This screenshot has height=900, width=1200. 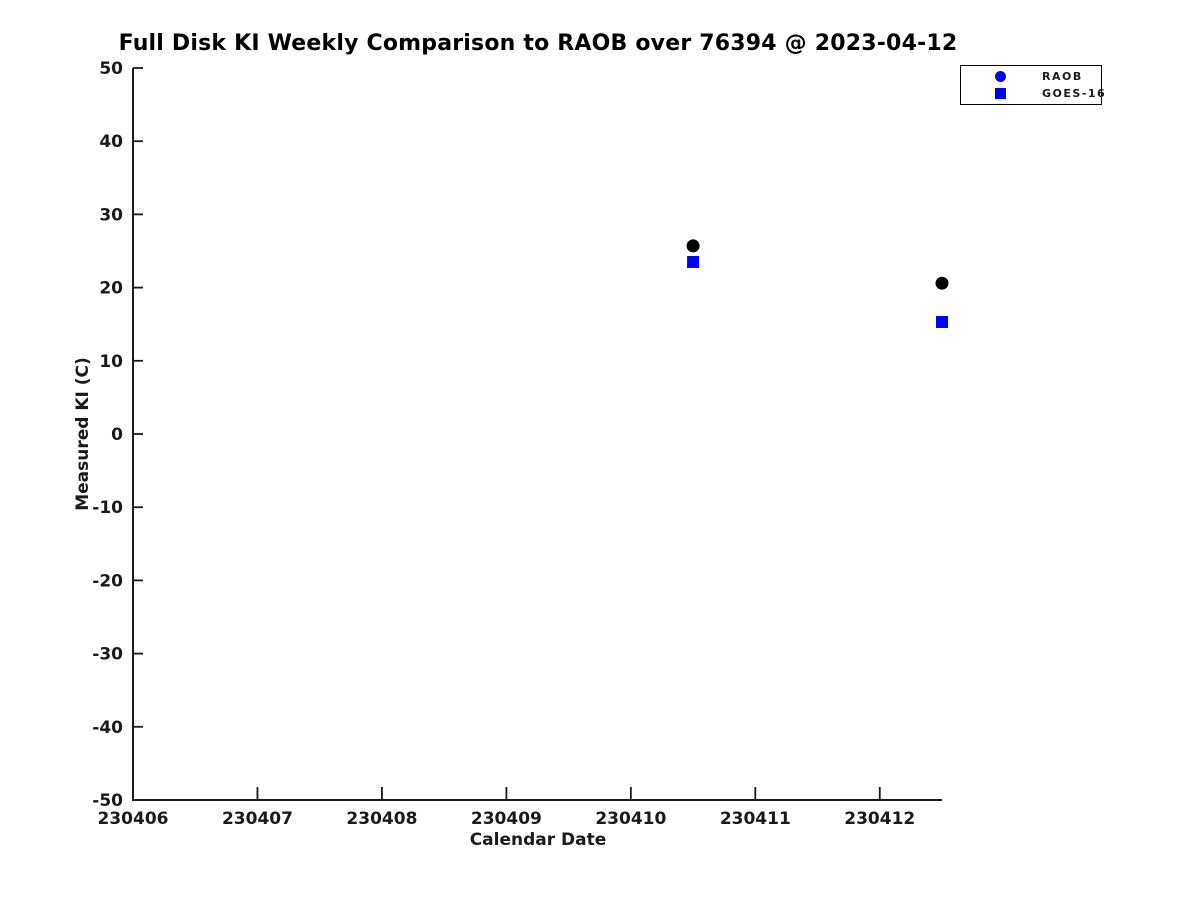 What do you see at coordinates (630, 819) in the screenshot?
I see `x-tick-label: 230410` at bounding box center [630, 819].